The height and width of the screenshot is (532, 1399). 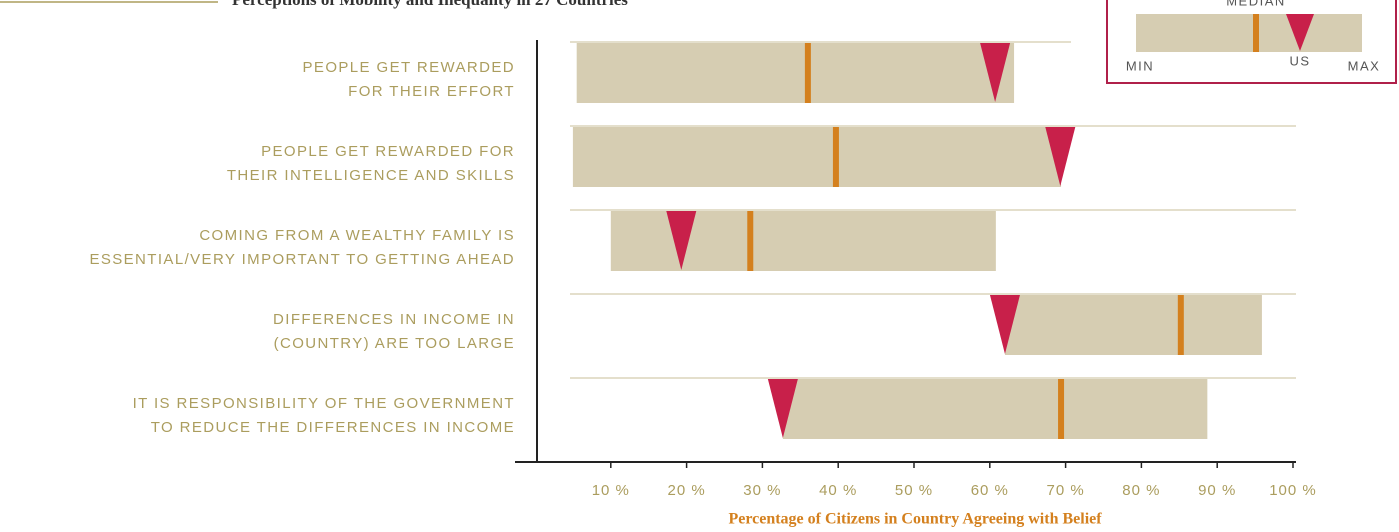 I want to click on category-label: PEOPLE GET REWARDED FOR, so click(x=388, y=151).